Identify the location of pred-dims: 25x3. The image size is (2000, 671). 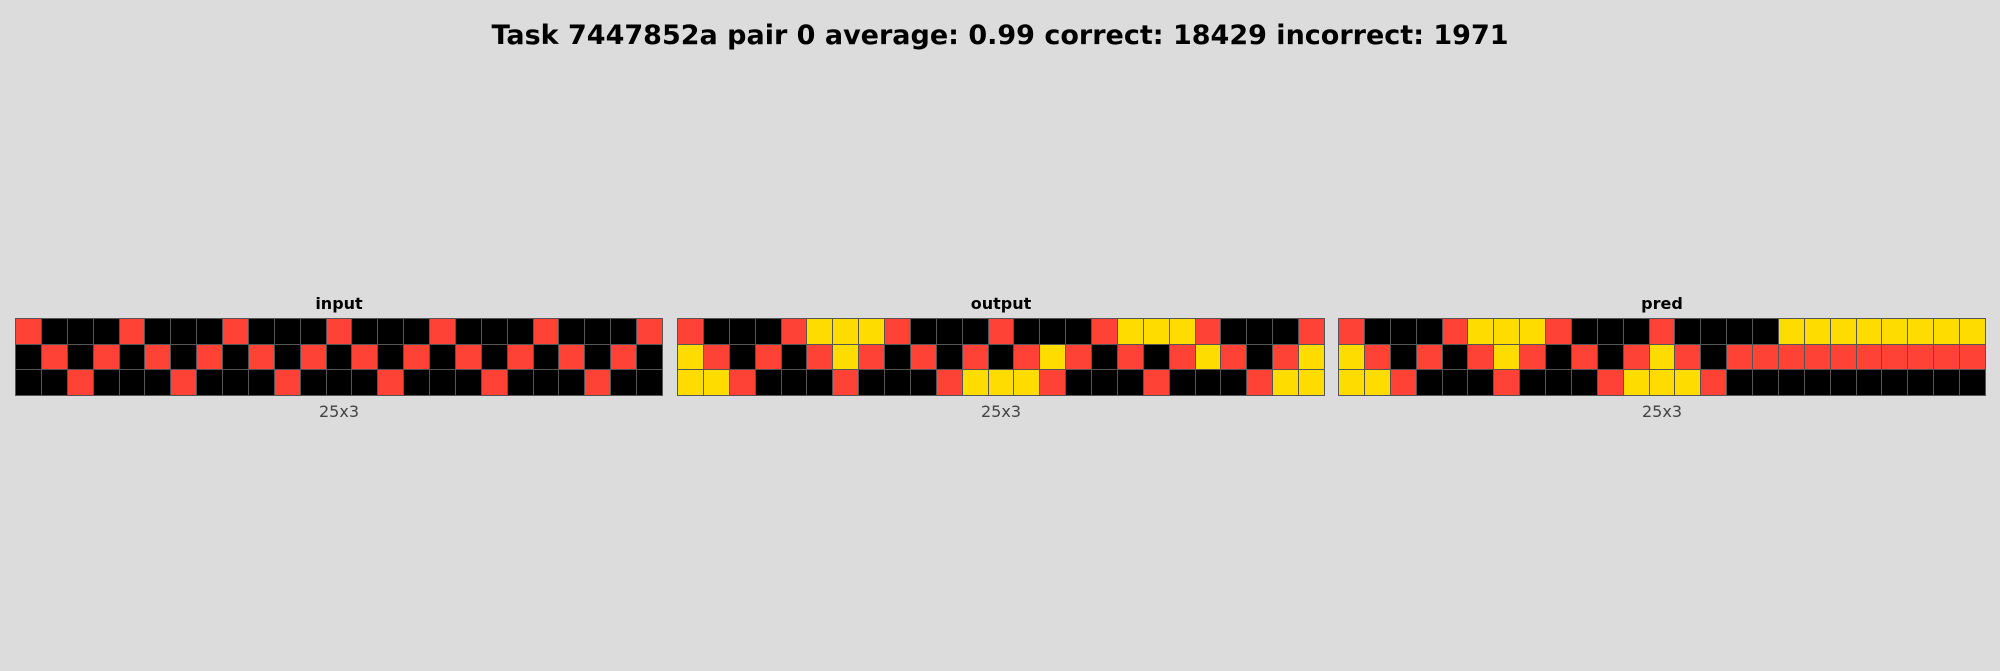
(1661, 411).